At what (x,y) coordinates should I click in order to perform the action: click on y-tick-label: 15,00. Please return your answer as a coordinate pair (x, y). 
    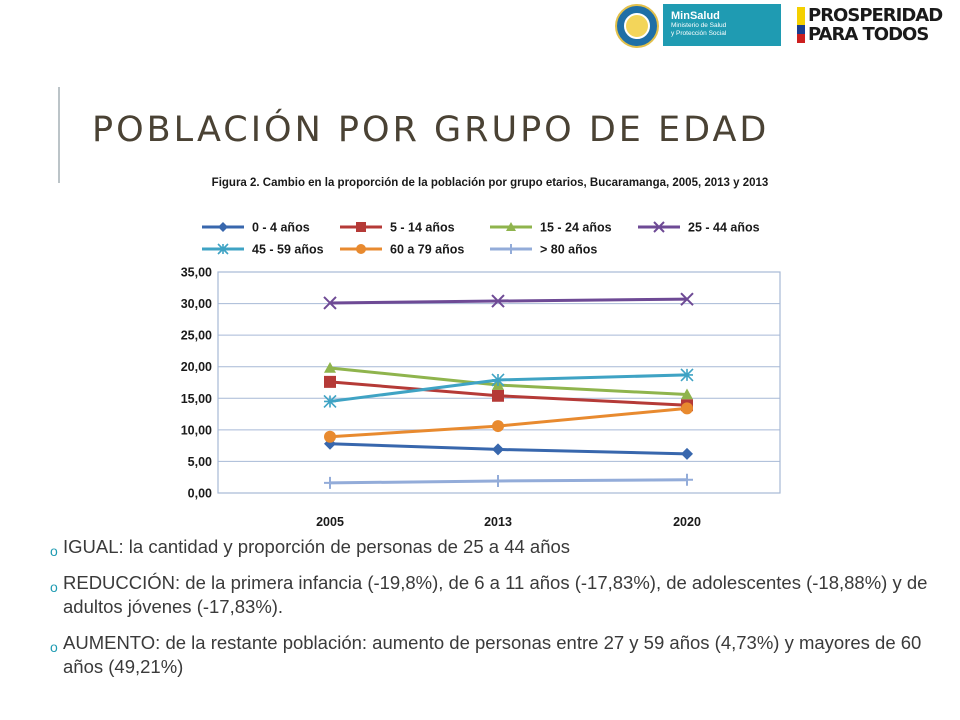
    Looking at the image, I should click on (196, 399).